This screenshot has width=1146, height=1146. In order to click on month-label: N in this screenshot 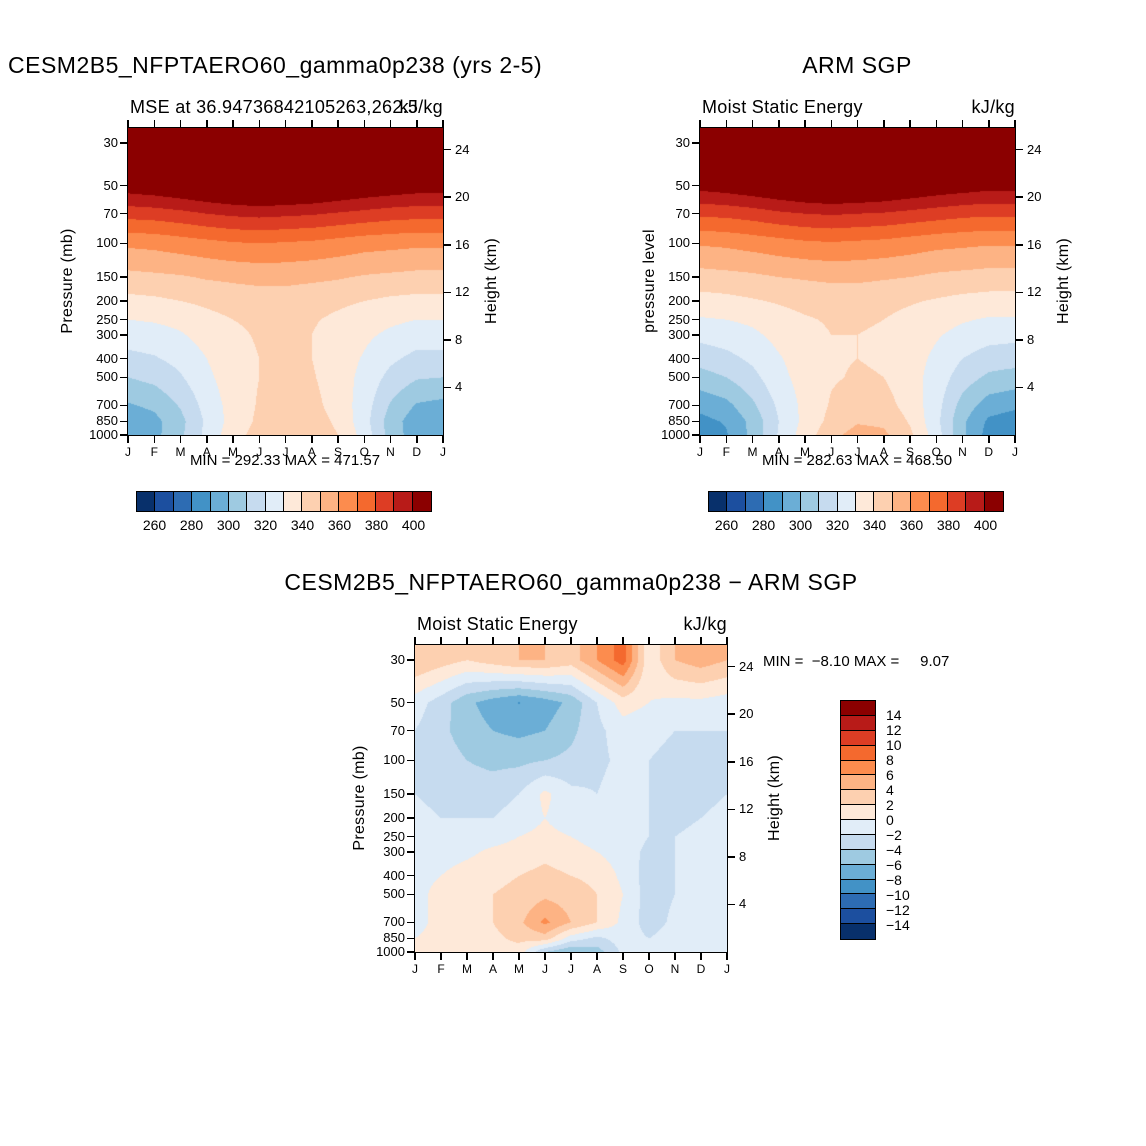, I will do `click(962, 452)`.